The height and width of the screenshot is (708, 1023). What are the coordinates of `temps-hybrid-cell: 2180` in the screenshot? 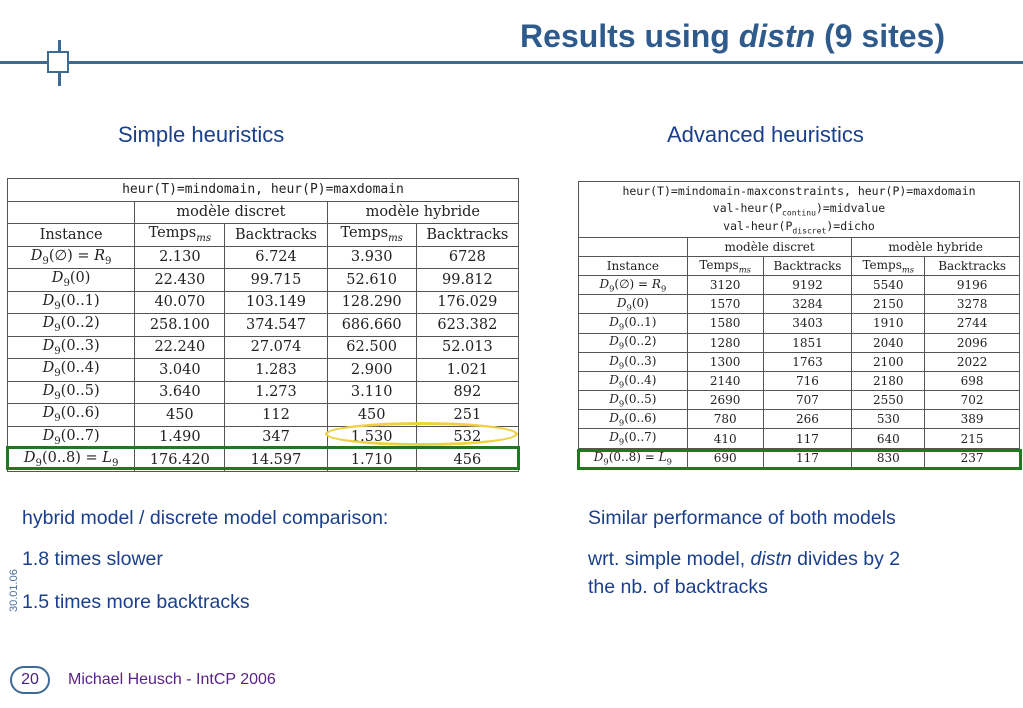 It's located at (888, 381).